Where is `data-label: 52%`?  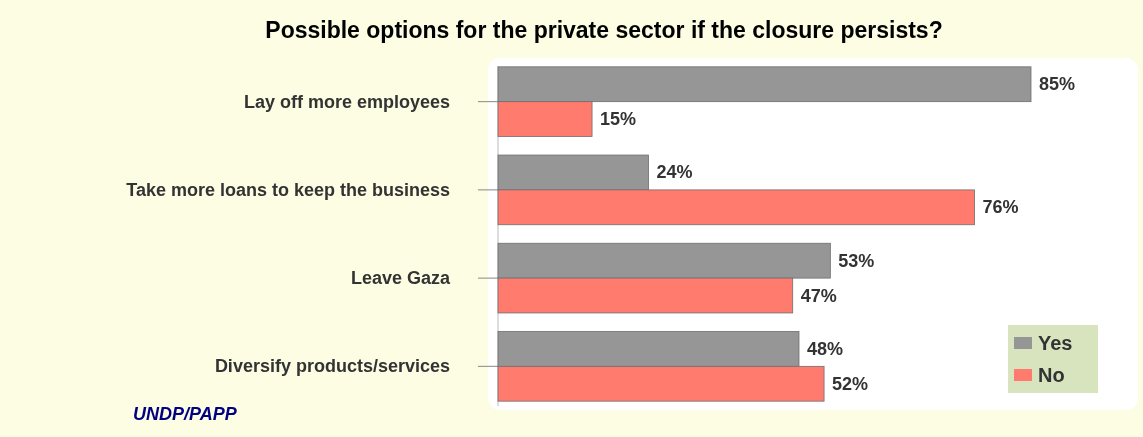 data-label: 52% is located at coordinates (850, 383).